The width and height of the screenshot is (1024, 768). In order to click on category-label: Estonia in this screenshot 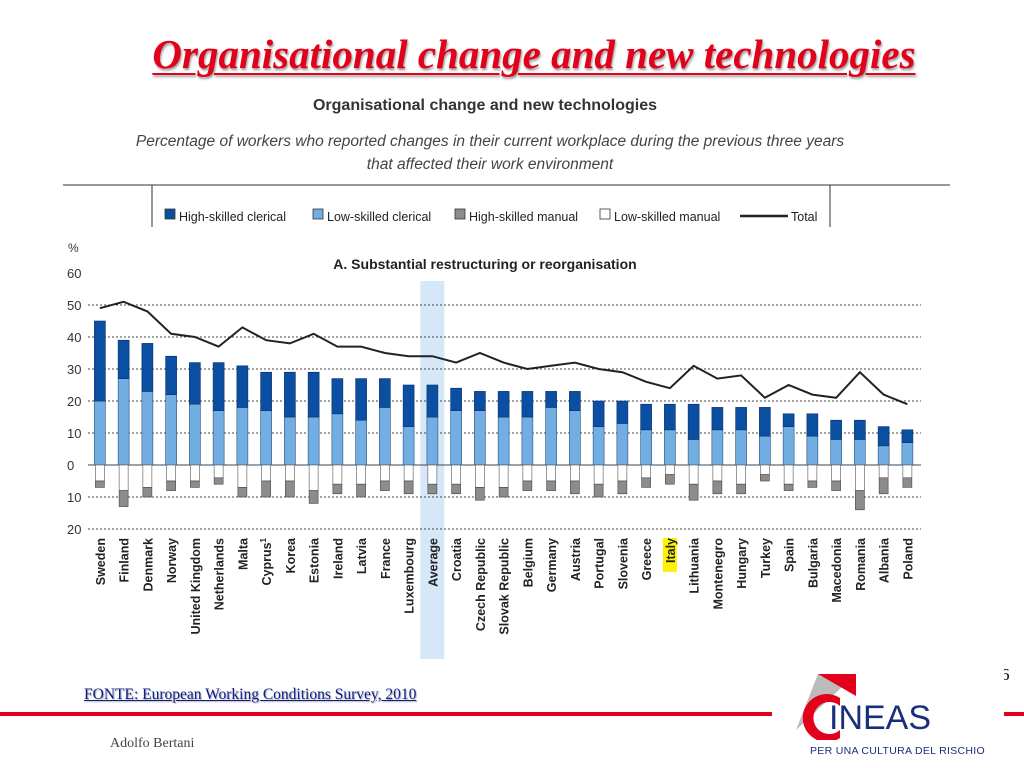, I will do `click(315, 560)`.